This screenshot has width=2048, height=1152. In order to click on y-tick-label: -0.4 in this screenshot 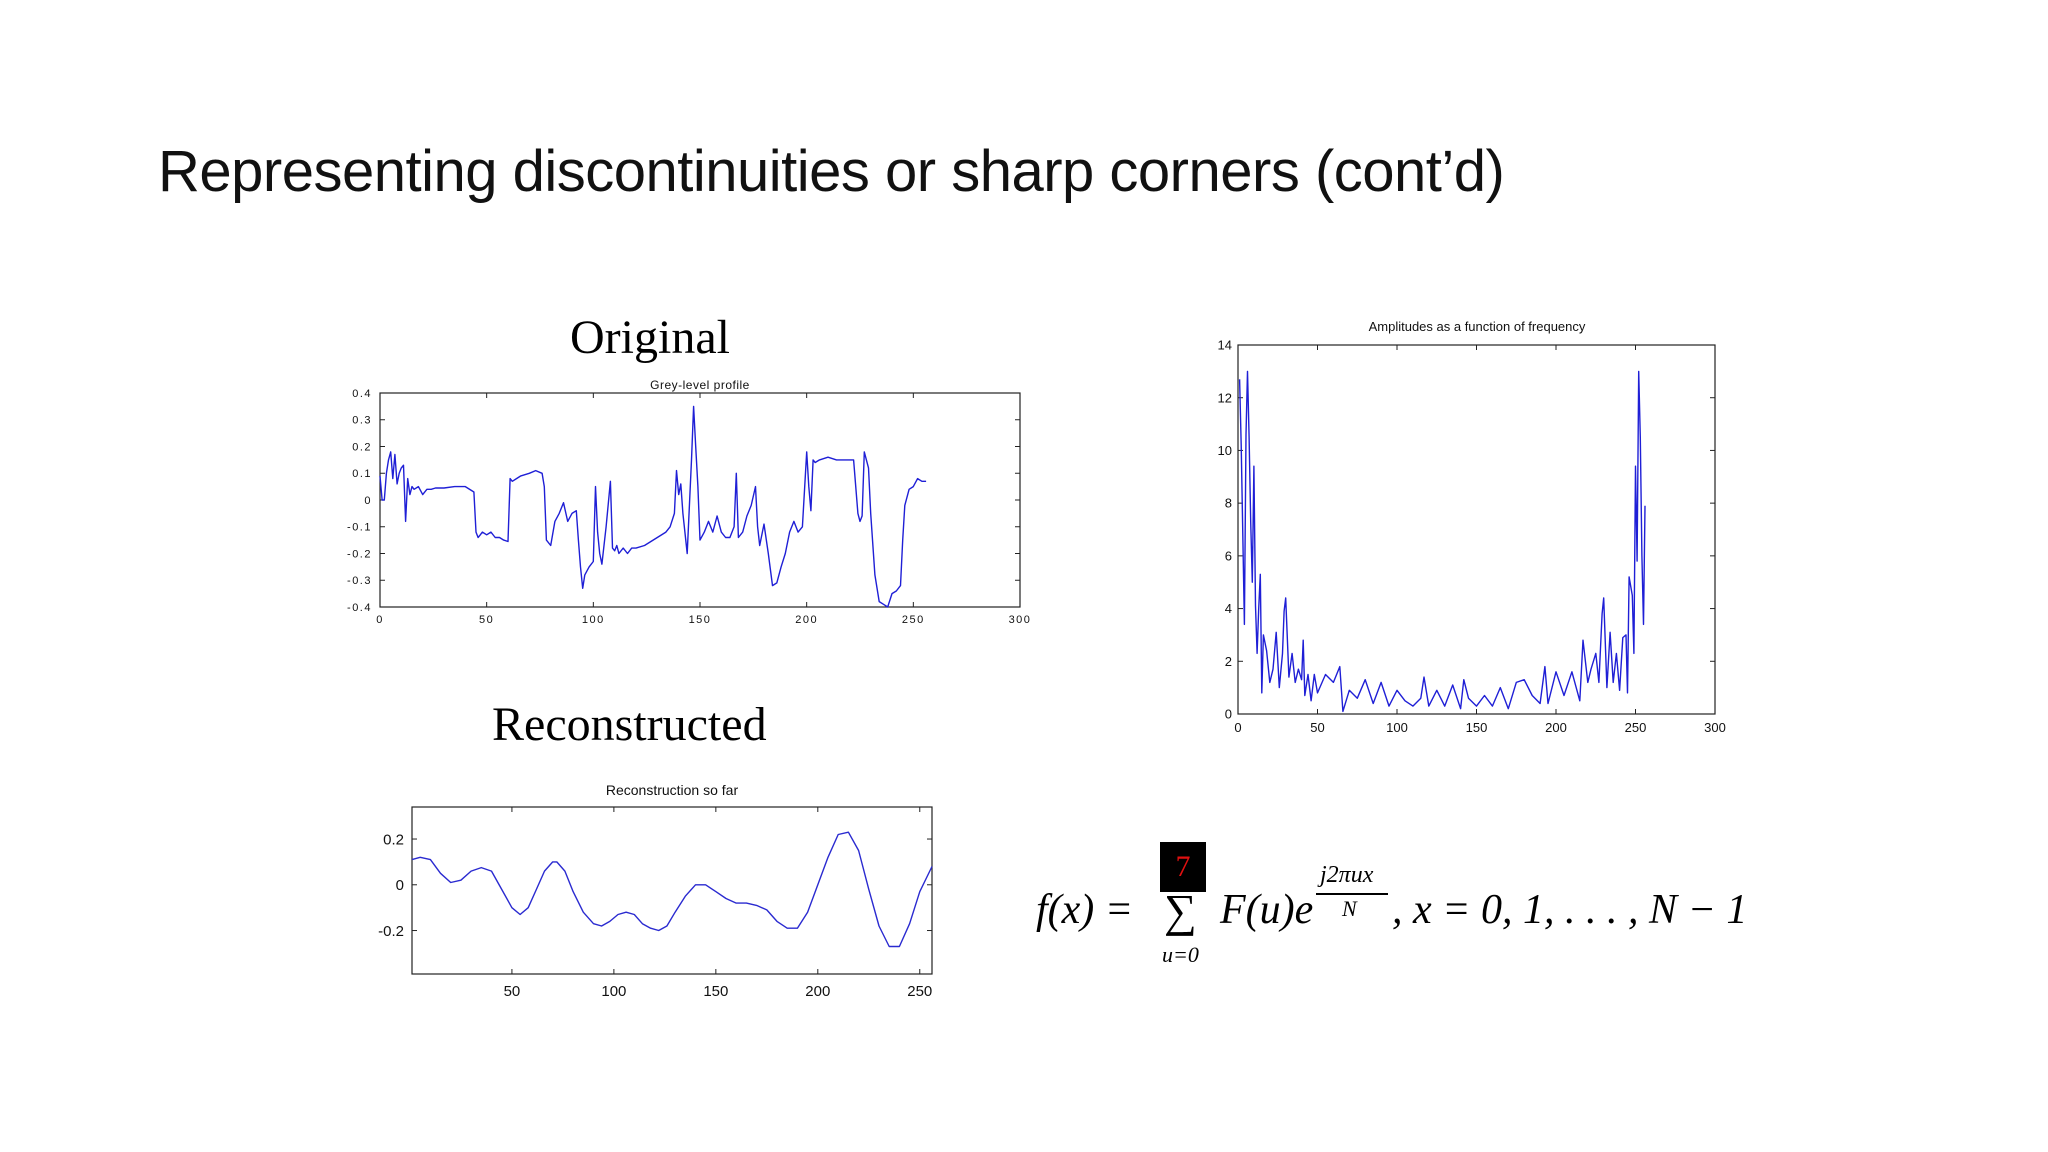, I will do `click(359, 608)`.